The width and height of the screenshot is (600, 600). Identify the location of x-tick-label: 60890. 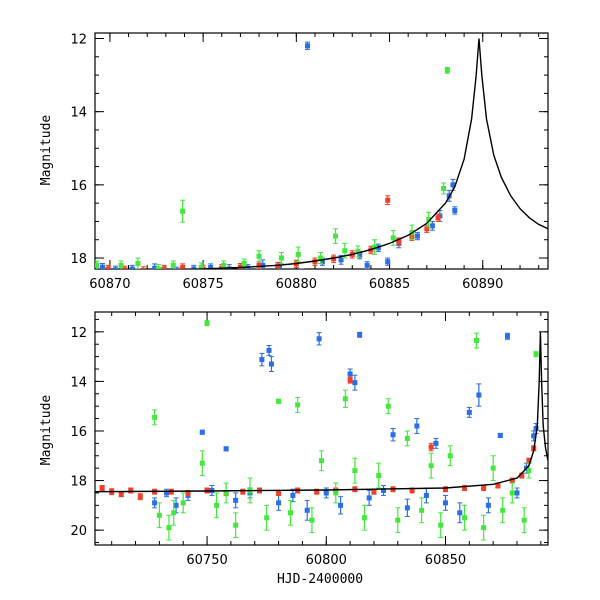
(482, 284).